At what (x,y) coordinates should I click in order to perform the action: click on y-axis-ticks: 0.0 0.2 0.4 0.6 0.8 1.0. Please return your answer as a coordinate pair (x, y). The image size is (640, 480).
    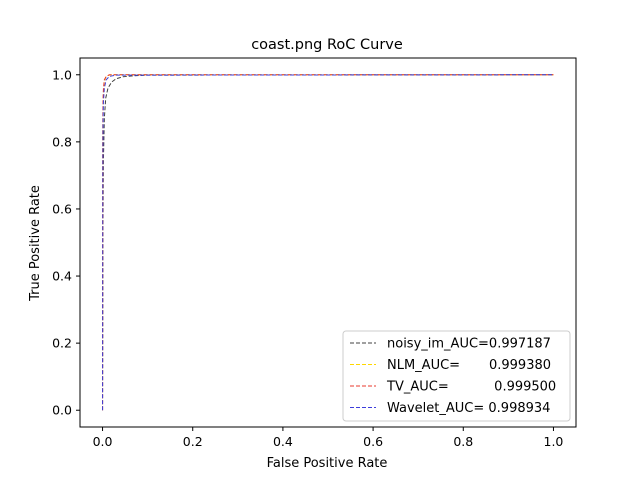
    Looking at the image, I should click on (66, 242).